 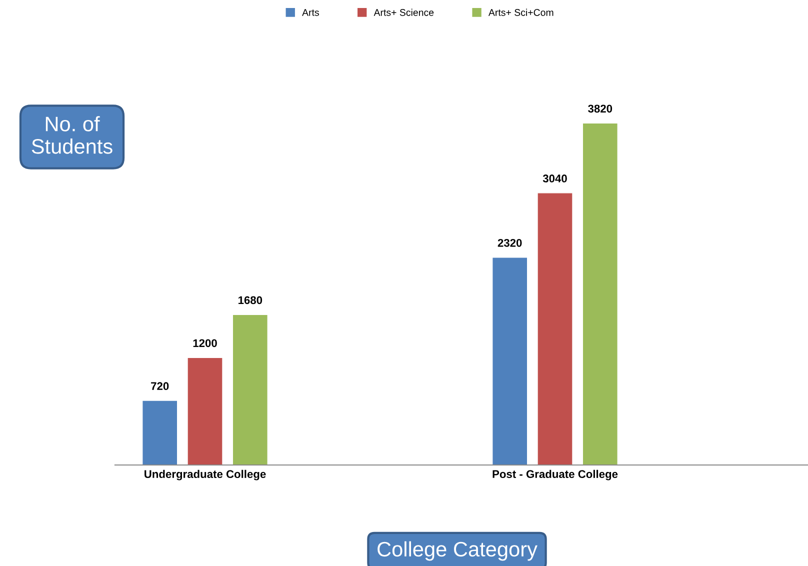 I want to click on data-label: 3040, so click(x=554, y=178).